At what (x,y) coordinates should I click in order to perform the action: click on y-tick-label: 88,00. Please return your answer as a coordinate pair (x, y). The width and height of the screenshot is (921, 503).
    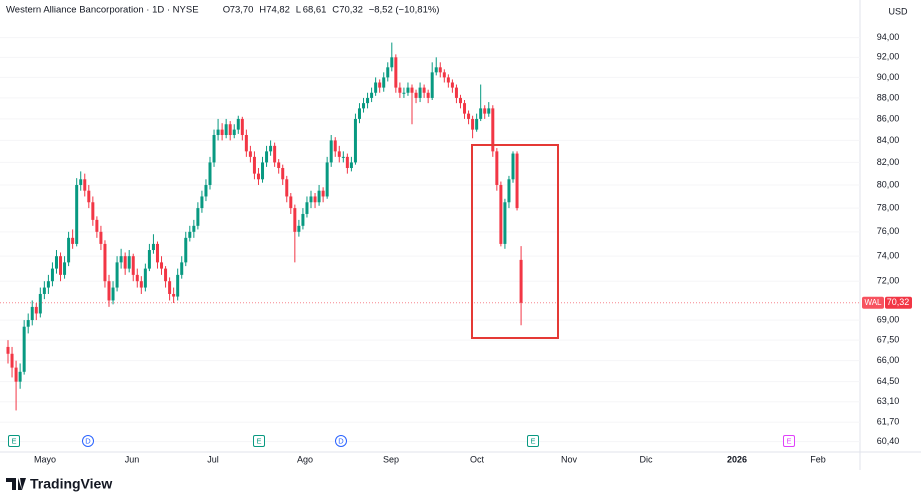
    Looking at the image, I should click on (888, 97).